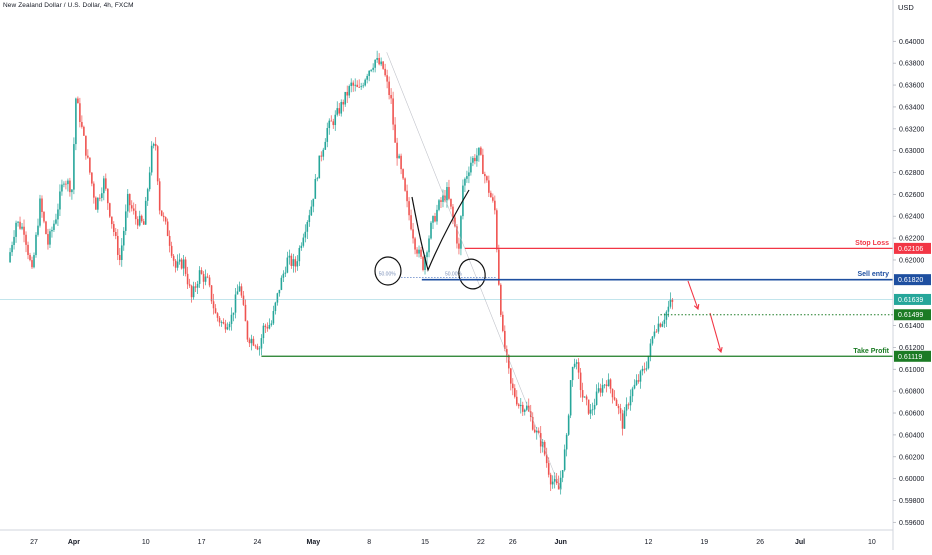 This screenshot has height=555, width=932. Describe the element at coordinates (912, 299) in the screenshot. I see `price-tag-0-tag` at that location.